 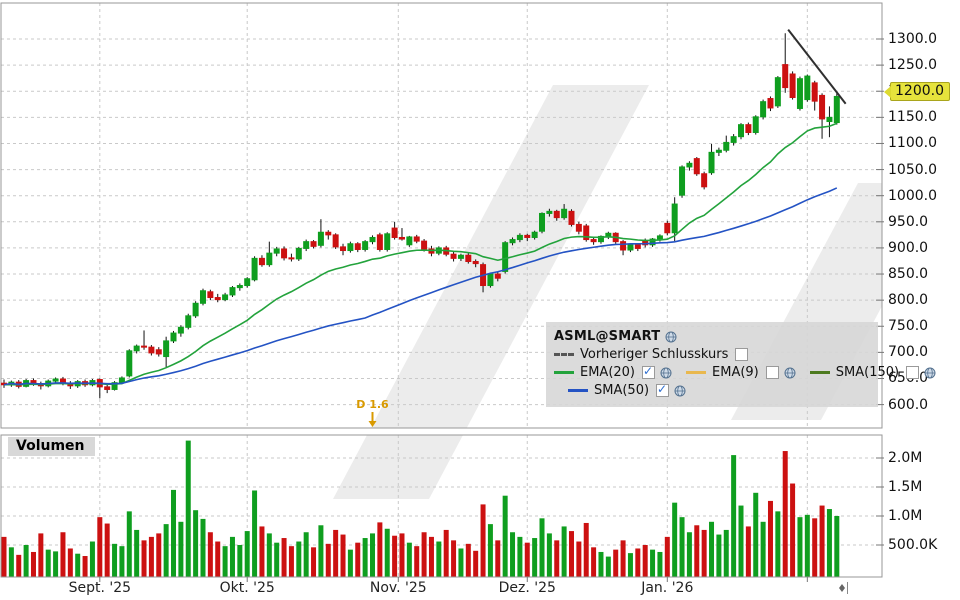 I want to click on sma50-checkbox, so click(x=663, y=389).